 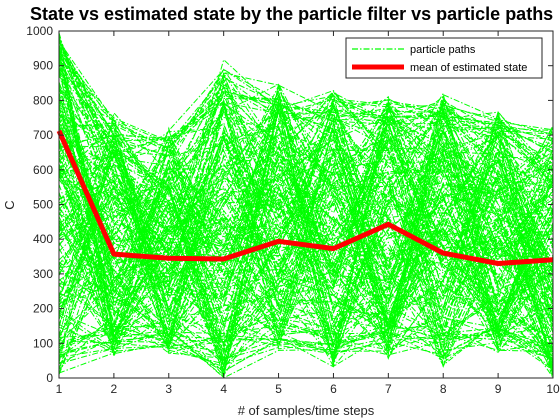 What do you see at coordinates (168, 389) in the screenshot?
I see `x-tick-label: 3` at bounding box center [168, 389].